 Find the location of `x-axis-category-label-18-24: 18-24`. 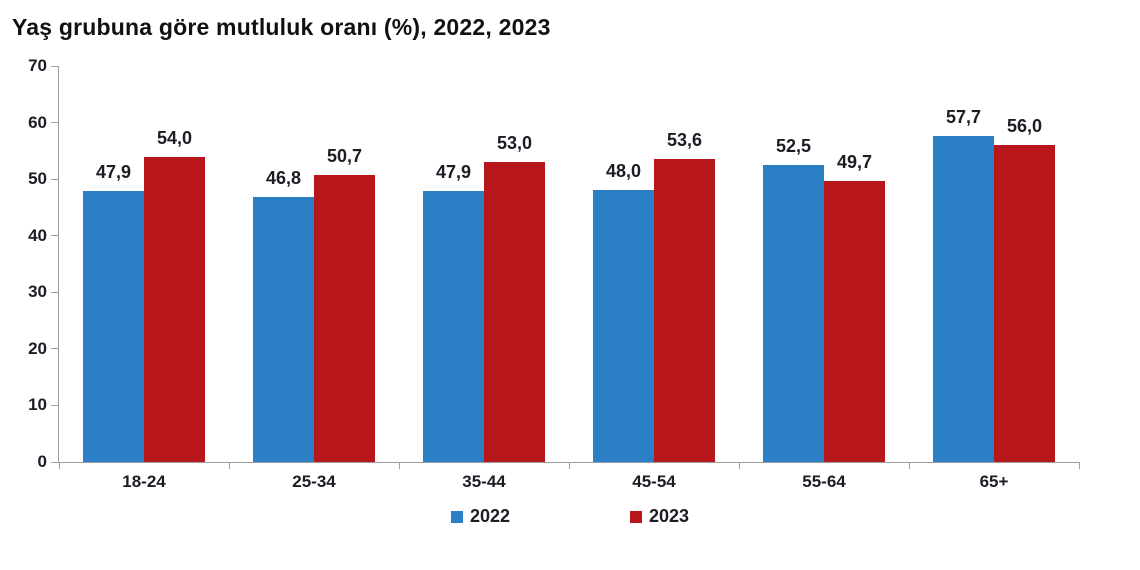

x-axis-category-label-18-24: 18-24 is located at coordinates (144, 481).